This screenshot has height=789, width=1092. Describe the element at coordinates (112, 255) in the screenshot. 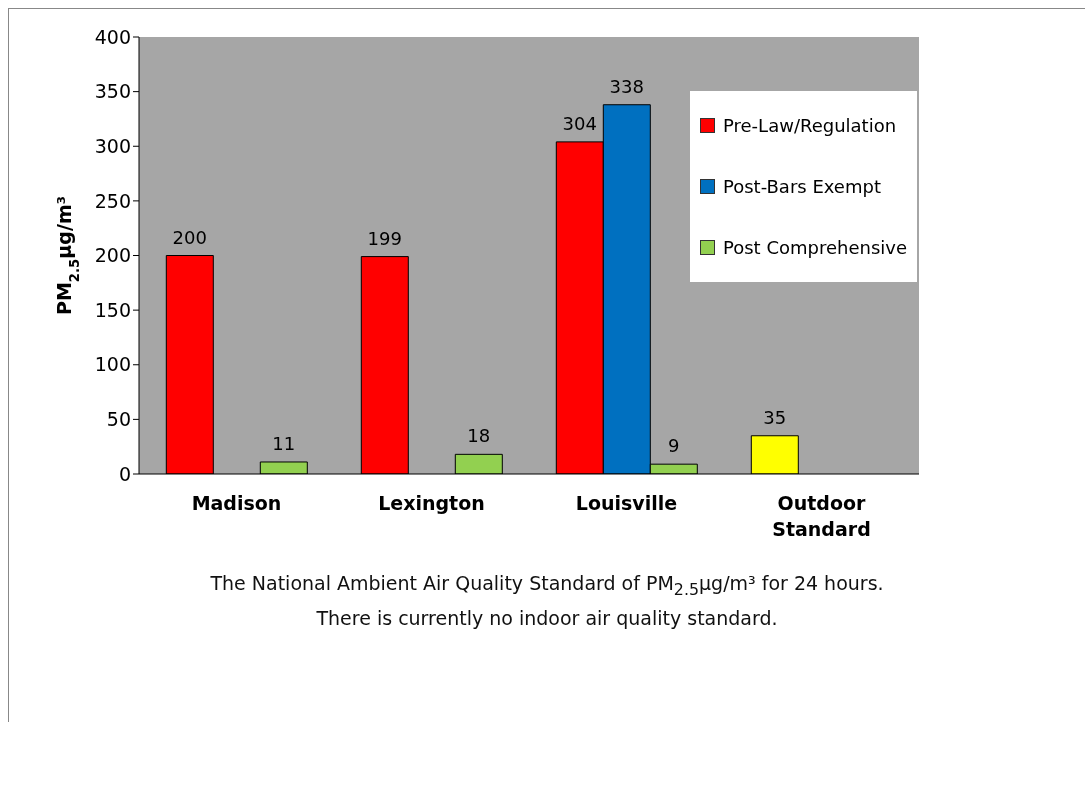

I see `y-tick-label: 200` at that location.